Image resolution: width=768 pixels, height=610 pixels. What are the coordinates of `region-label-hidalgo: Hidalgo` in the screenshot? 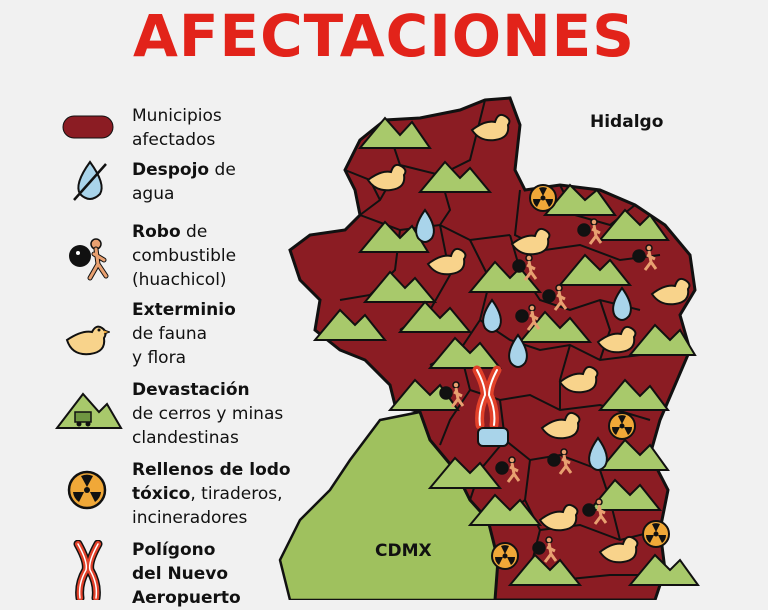 It's located at (627, 122).